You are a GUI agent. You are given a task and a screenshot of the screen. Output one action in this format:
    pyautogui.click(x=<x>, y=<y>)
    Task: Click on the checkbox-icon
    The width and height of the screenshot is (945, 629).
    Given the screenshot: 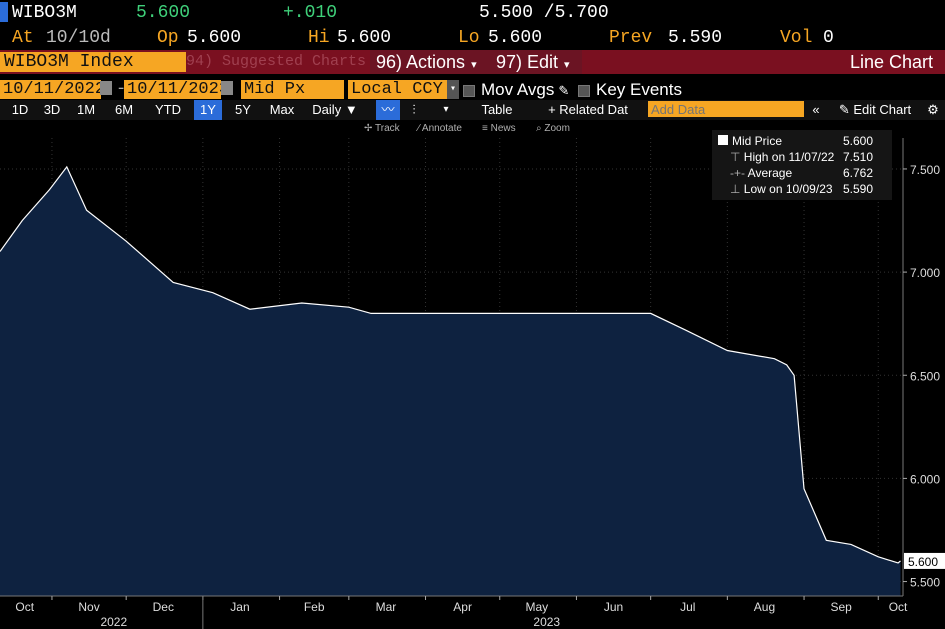 What is the action you would take?
    pyautogui.click(x=584, y=90)
    